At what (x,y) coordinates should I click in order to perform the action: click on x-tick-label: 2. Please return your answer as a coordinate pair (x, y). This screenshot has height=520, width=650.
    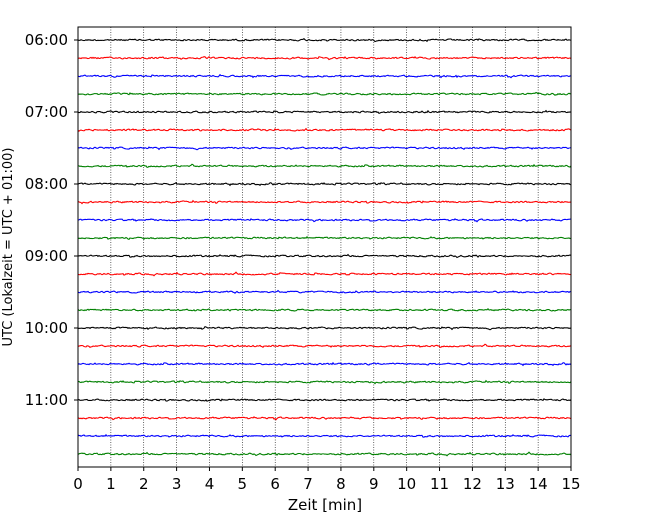
    Looking at the image, I should click on (144, 484).